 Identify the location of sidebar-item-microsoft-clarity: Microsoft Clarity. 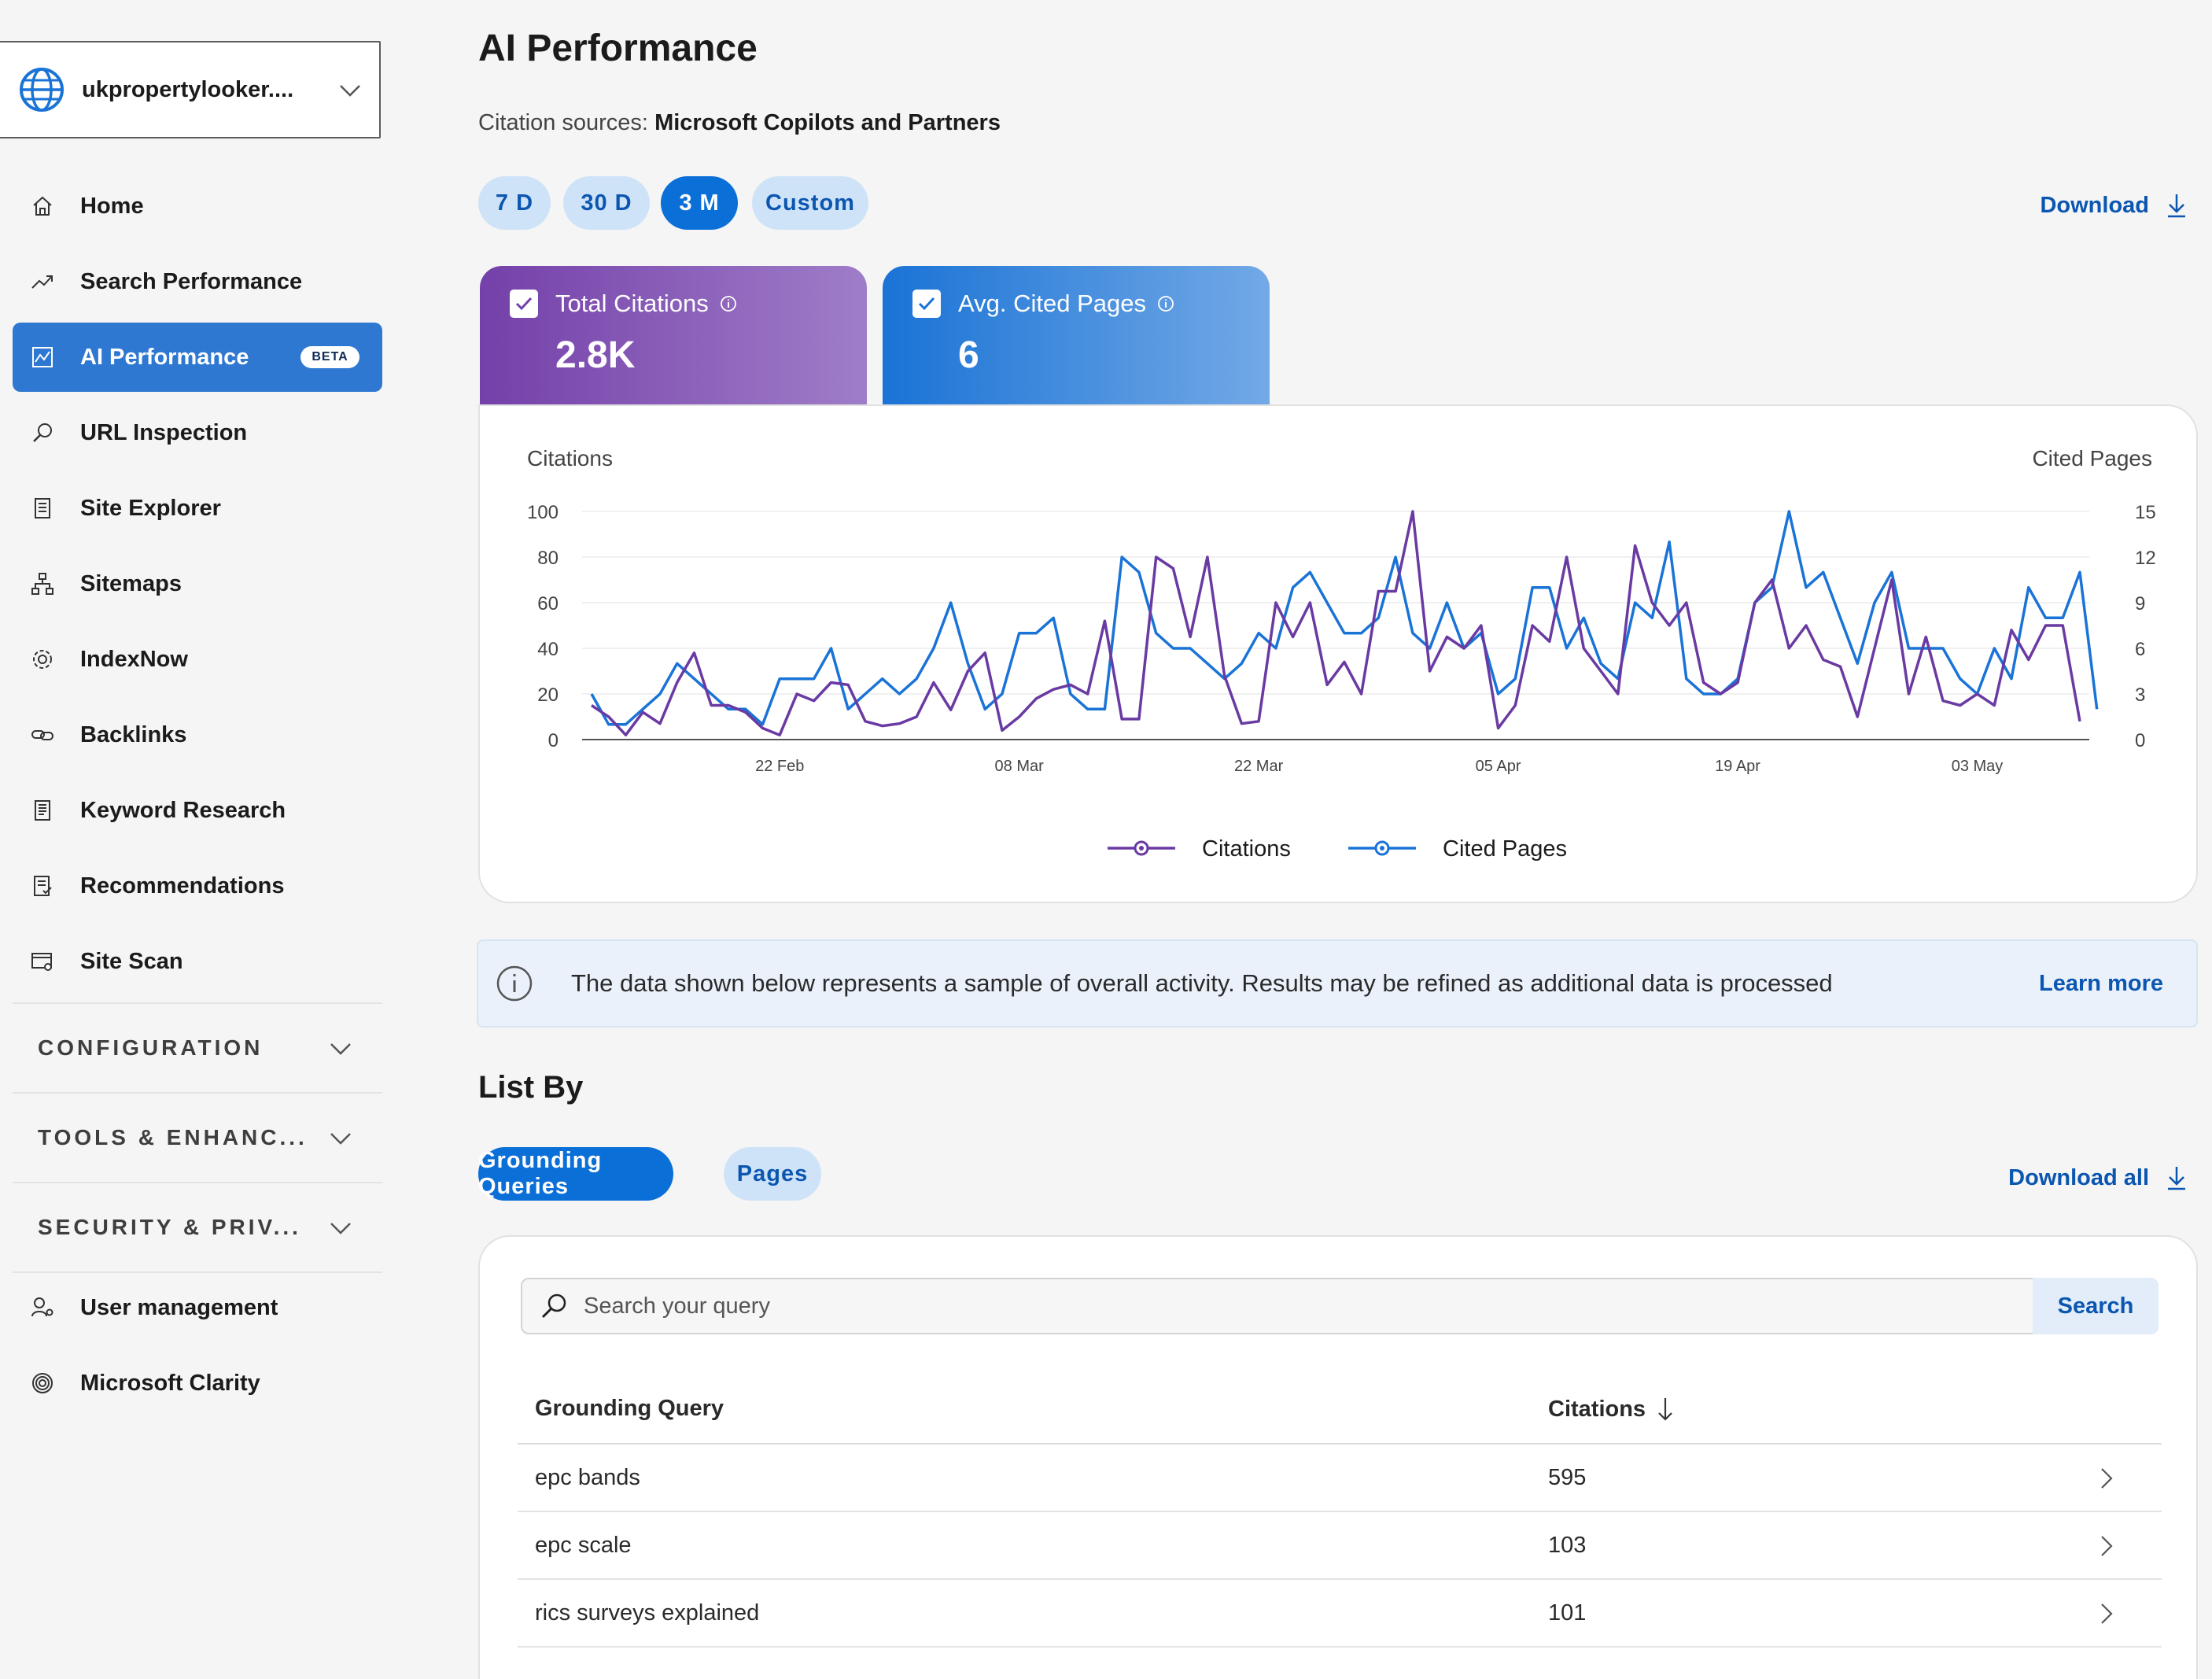
(197, 1383).